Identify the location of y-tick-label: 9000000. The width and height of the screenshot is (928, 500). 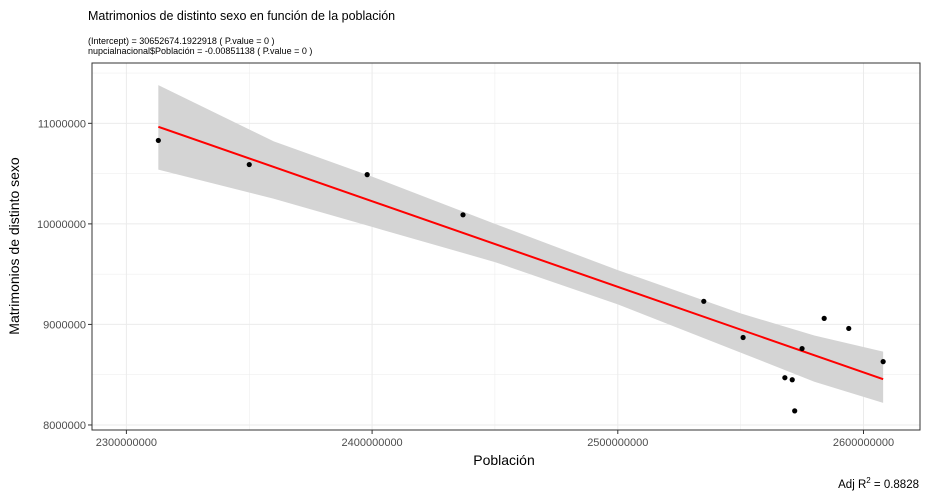
(64, 325).